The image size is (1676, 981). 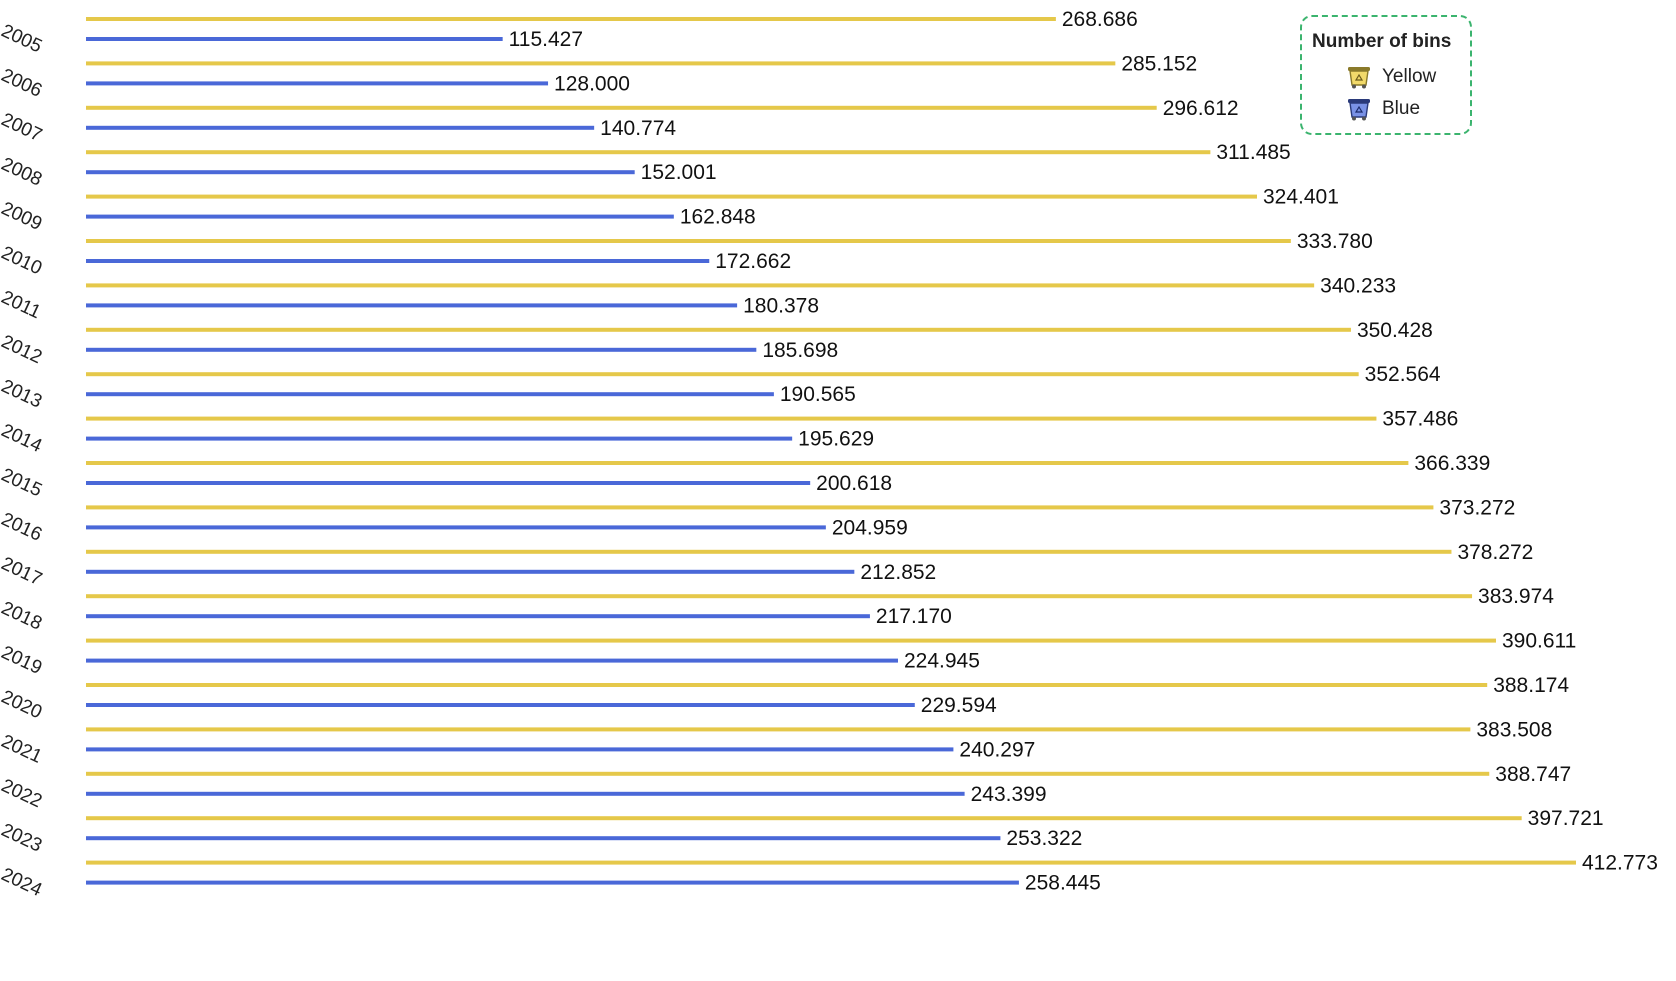 What do you see at coordinates (836, 439) in the screenshot?
I see `data-label-blue: 195.629` at bounding box center [836, 439].